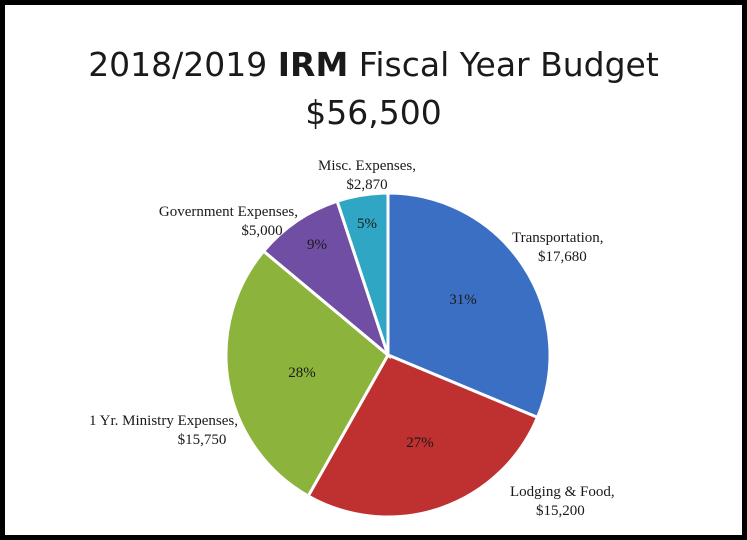 This screenshot has width=747, height=540. Describe the element at coordinates (183, 64) in the screenshot. I see `title-prefix: 2018/2019` at that location.